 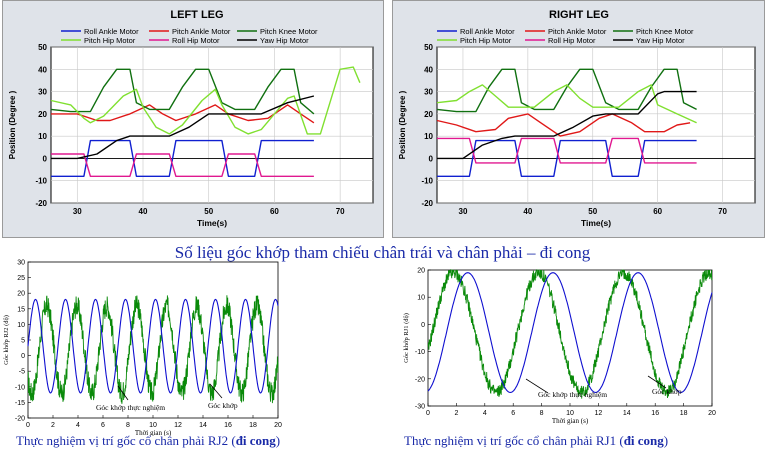 I want to click on legend-label: Yaw Hip Motor, so click(x=660, y=40).